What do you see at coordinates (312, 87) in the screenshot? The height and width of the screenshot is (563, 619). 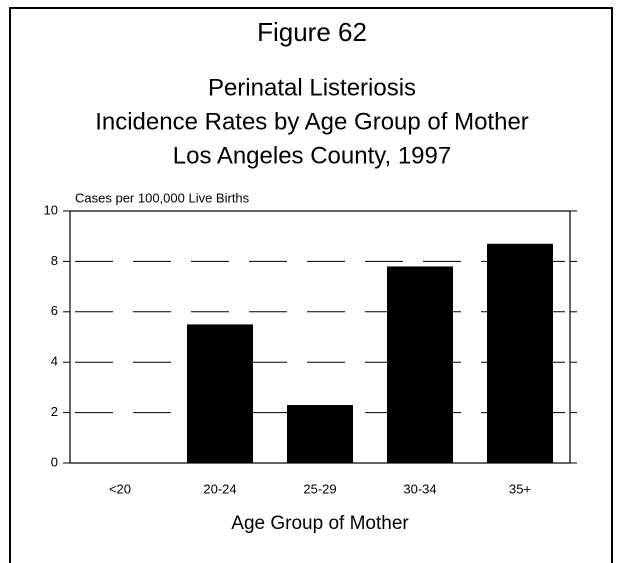 I see `chart-subtitle: Perinatal Listeriosis` at bounding box center [312, 87].